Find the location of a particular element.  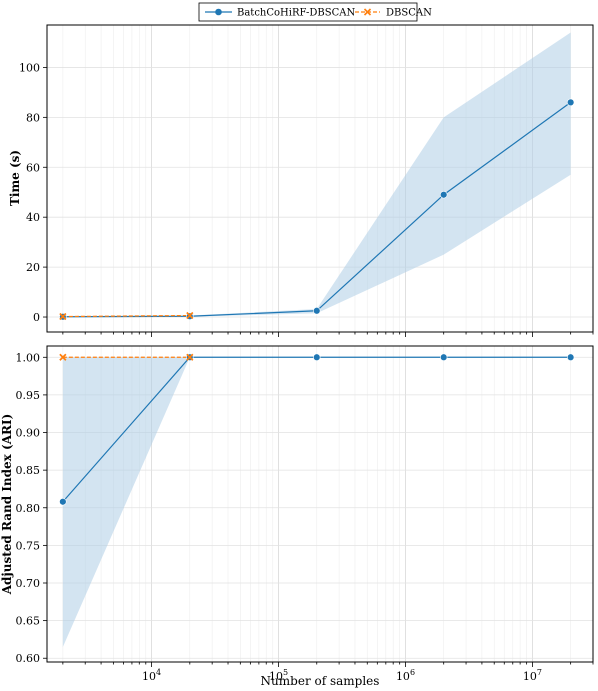

y-tick-label: 0.75 is located at coordinates (28, 545).